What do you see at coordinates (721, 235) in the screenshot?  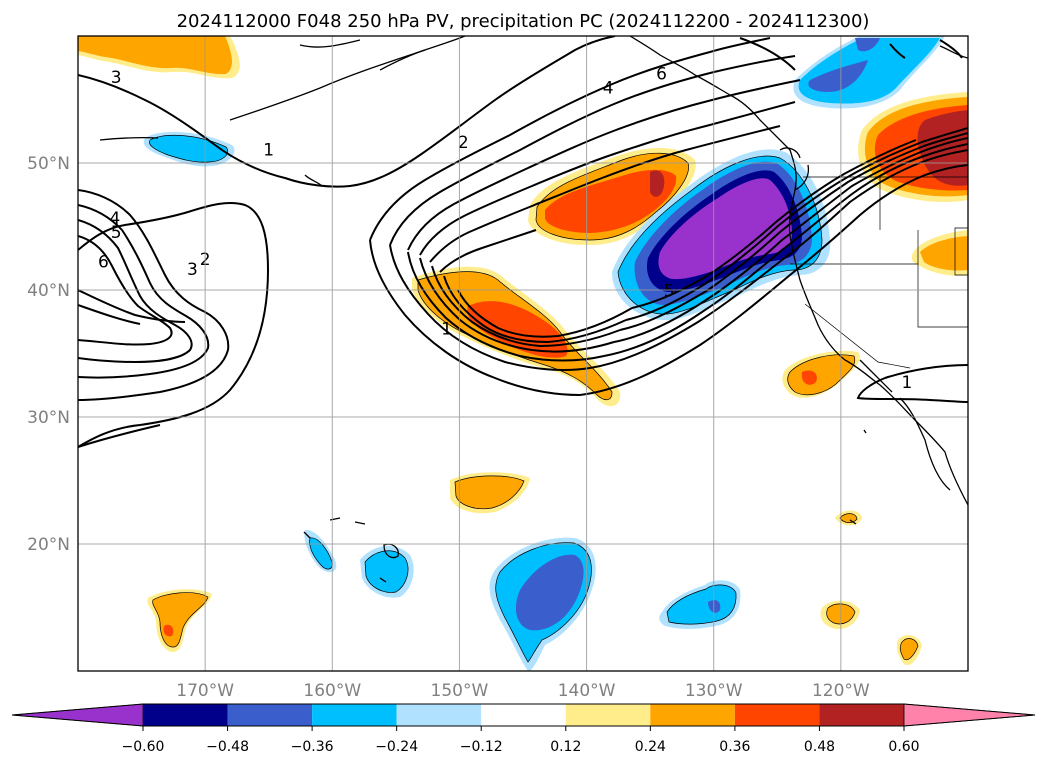 I see `precip-blob-pnw-negative` at bounding box center [721, 235].